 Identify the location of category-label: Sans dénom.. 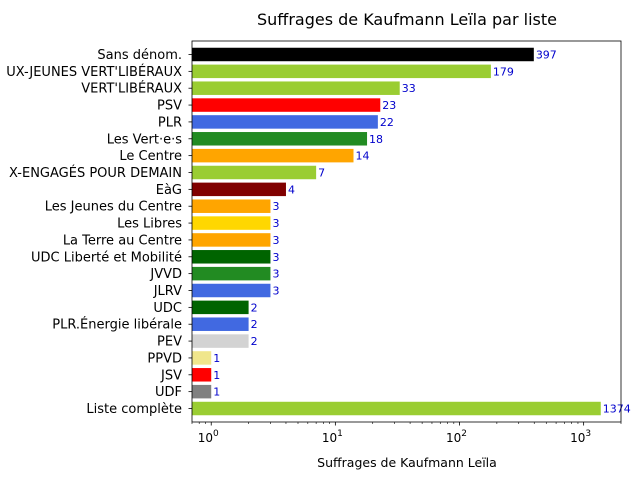
(139, 55).